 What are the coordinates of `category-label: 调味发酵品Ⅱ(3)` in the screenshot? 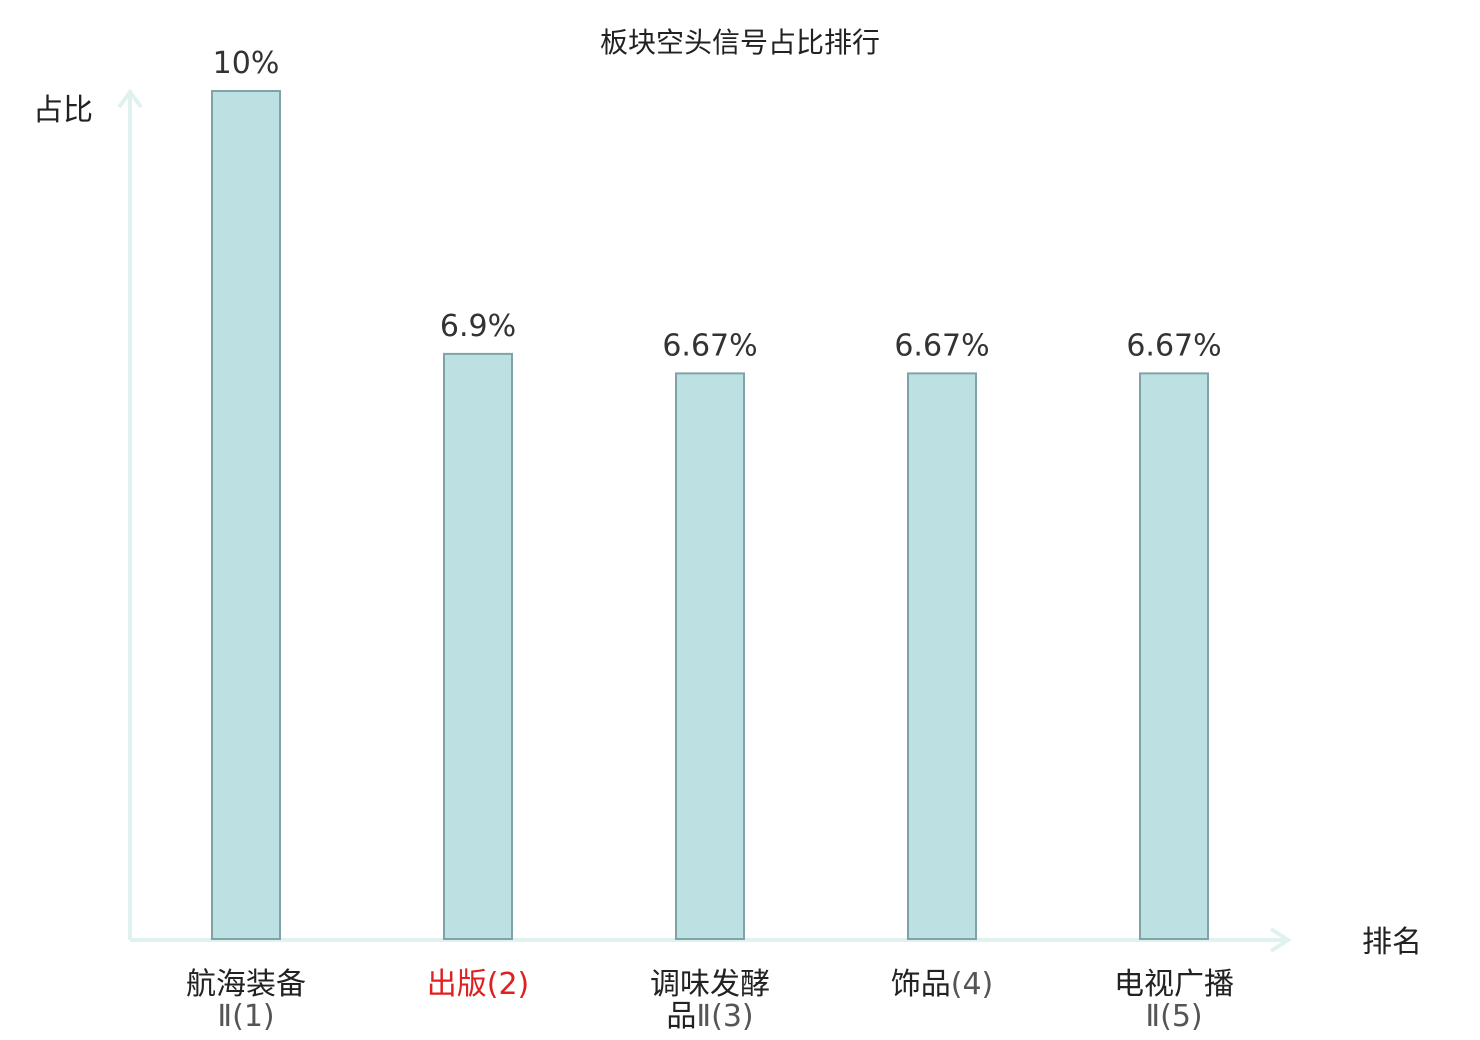 It's located at (710, 1000).